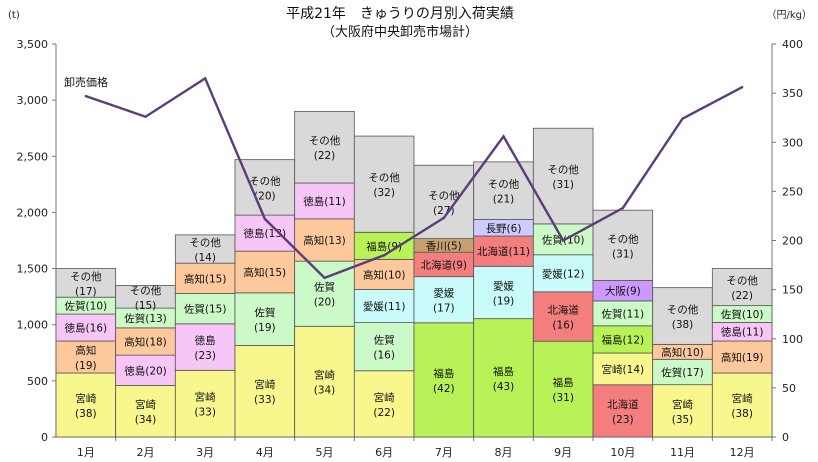 This screenshot has width=818, height=462. What do you see at coordinates (682, 372) in the screenshot?
I see `segment-label: 佐賀(17)` at bounding box center [682, 372].